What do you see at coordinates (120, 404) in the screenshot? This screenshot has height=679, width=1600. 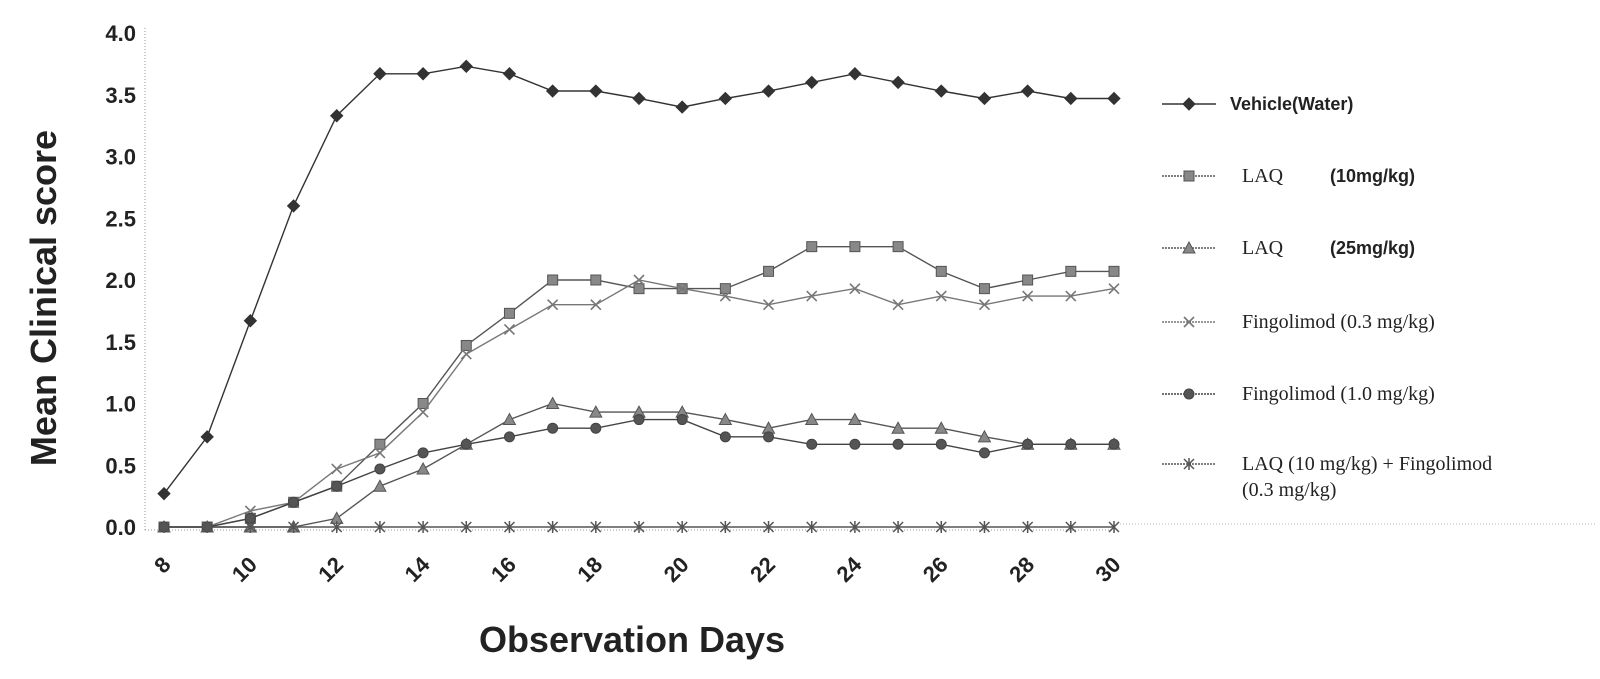 I see `y-tick-label: 1.0` at bounding box center [120, 404].